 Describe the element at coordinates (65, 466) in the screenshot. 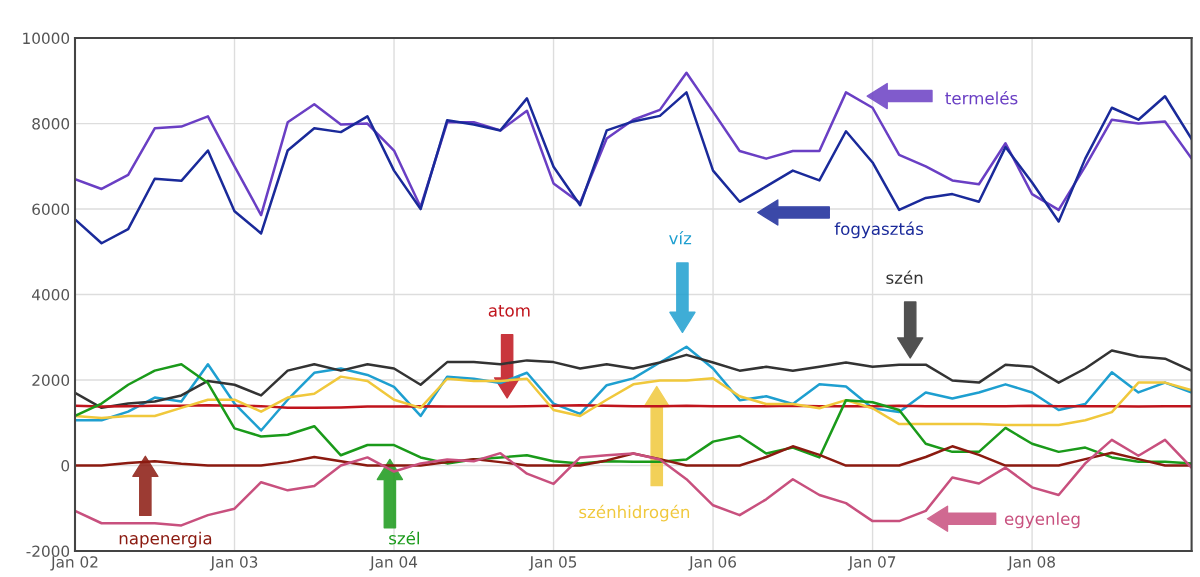

I see `y-tick-label: 0` at that location.